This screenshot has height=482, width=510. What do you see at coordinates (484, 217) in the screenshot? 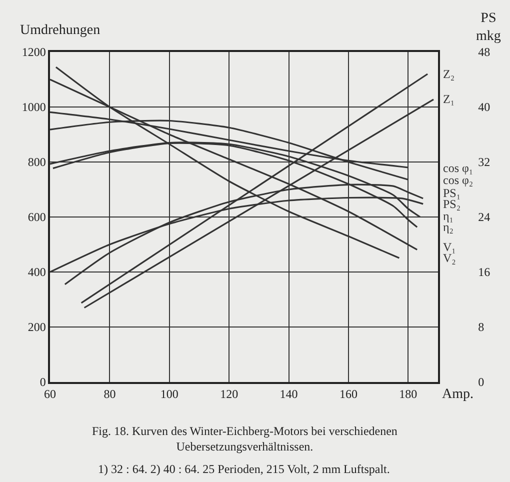
I see `y2-tick-label: 24` at bounding box center [484, 217].